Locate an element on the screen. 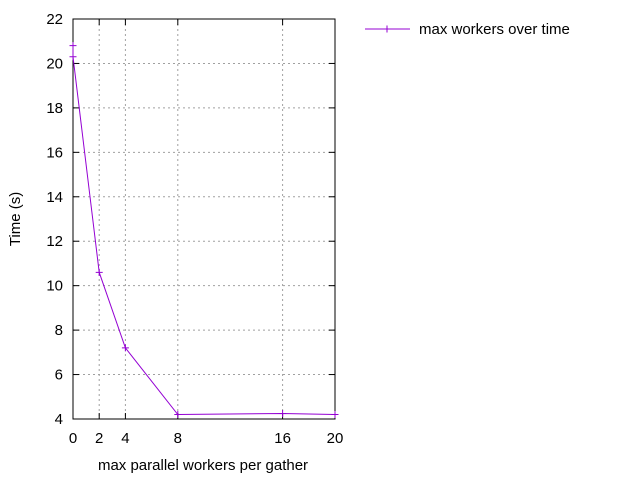 This screenshot has width=640, height=480. legend: max workers over time is located at coordinates (467, 29).